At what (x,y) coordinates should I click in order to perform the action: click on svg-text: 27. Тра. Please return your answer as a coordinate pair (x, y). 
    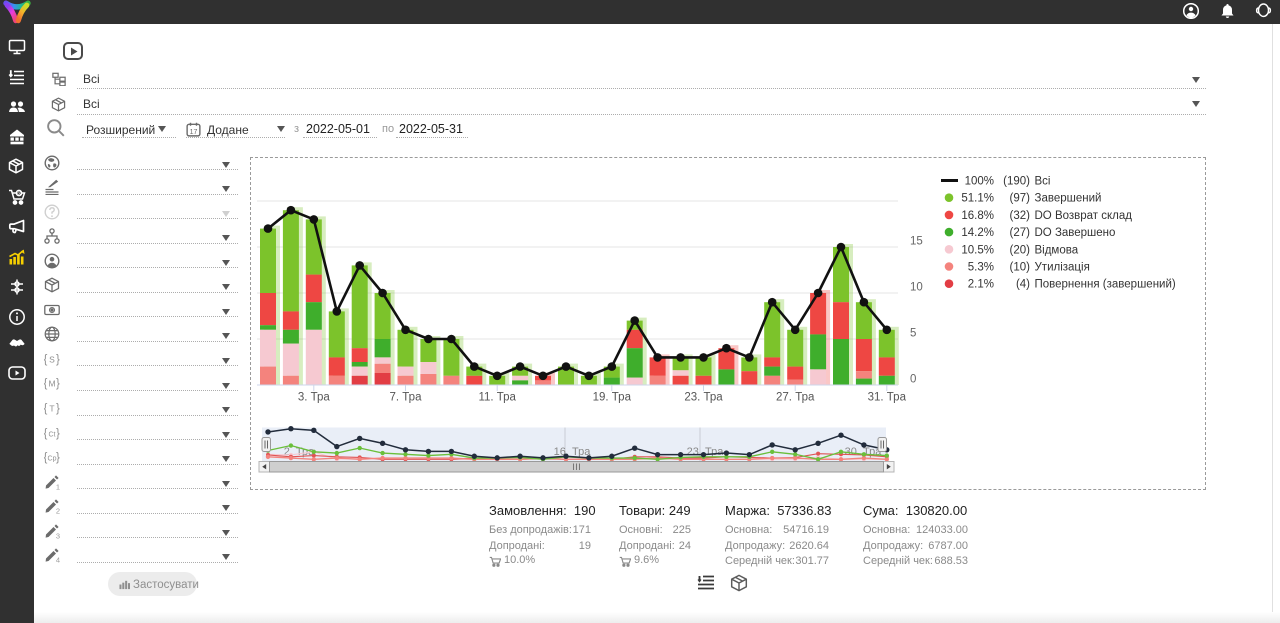
    Looking at the image, I should click on (795, 398).